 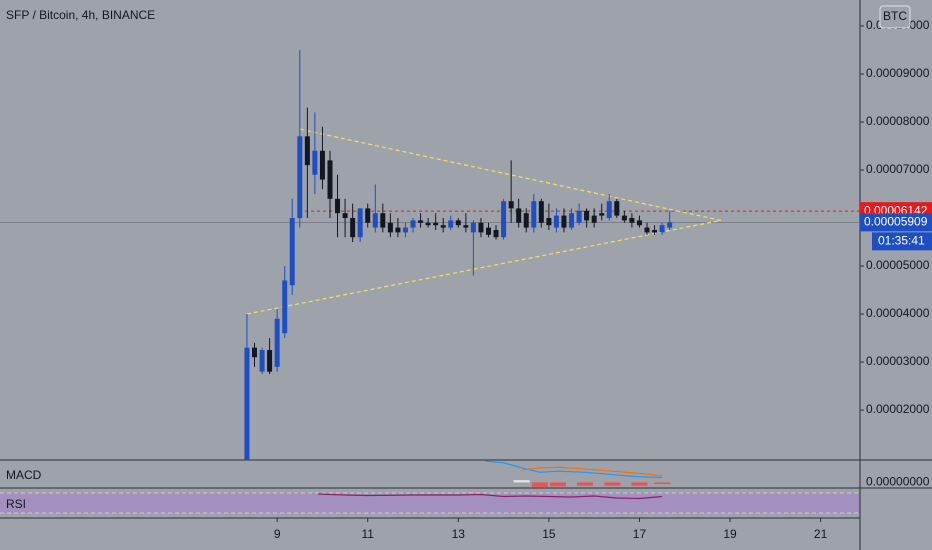 I want to click on y-tick-label: 0.00004000, so click(x=898, y=313).